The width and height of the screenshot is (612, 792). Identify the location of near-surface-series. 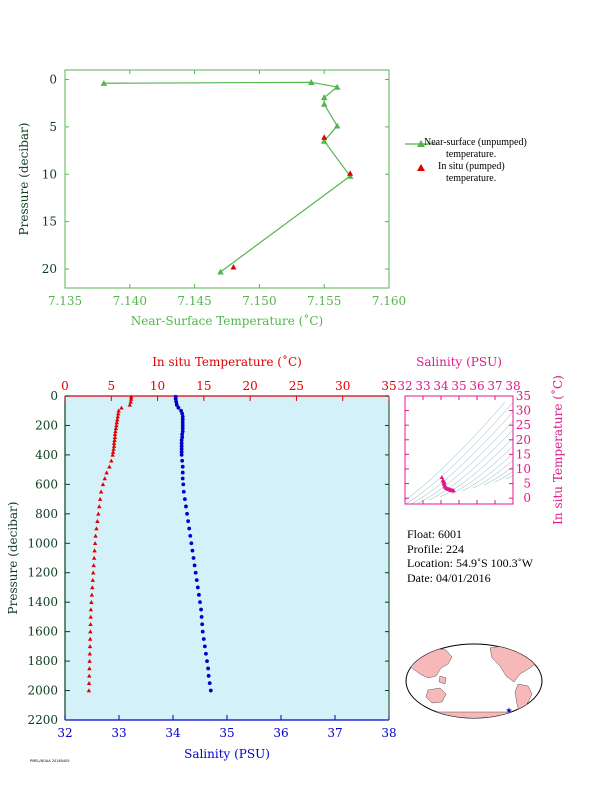
(227, 177).